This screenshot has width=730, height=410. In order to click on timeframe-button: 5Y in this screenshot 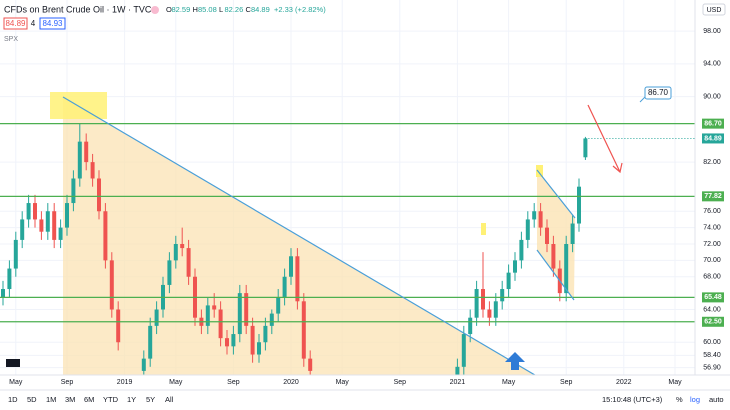, I will do `click(150, 399)`.